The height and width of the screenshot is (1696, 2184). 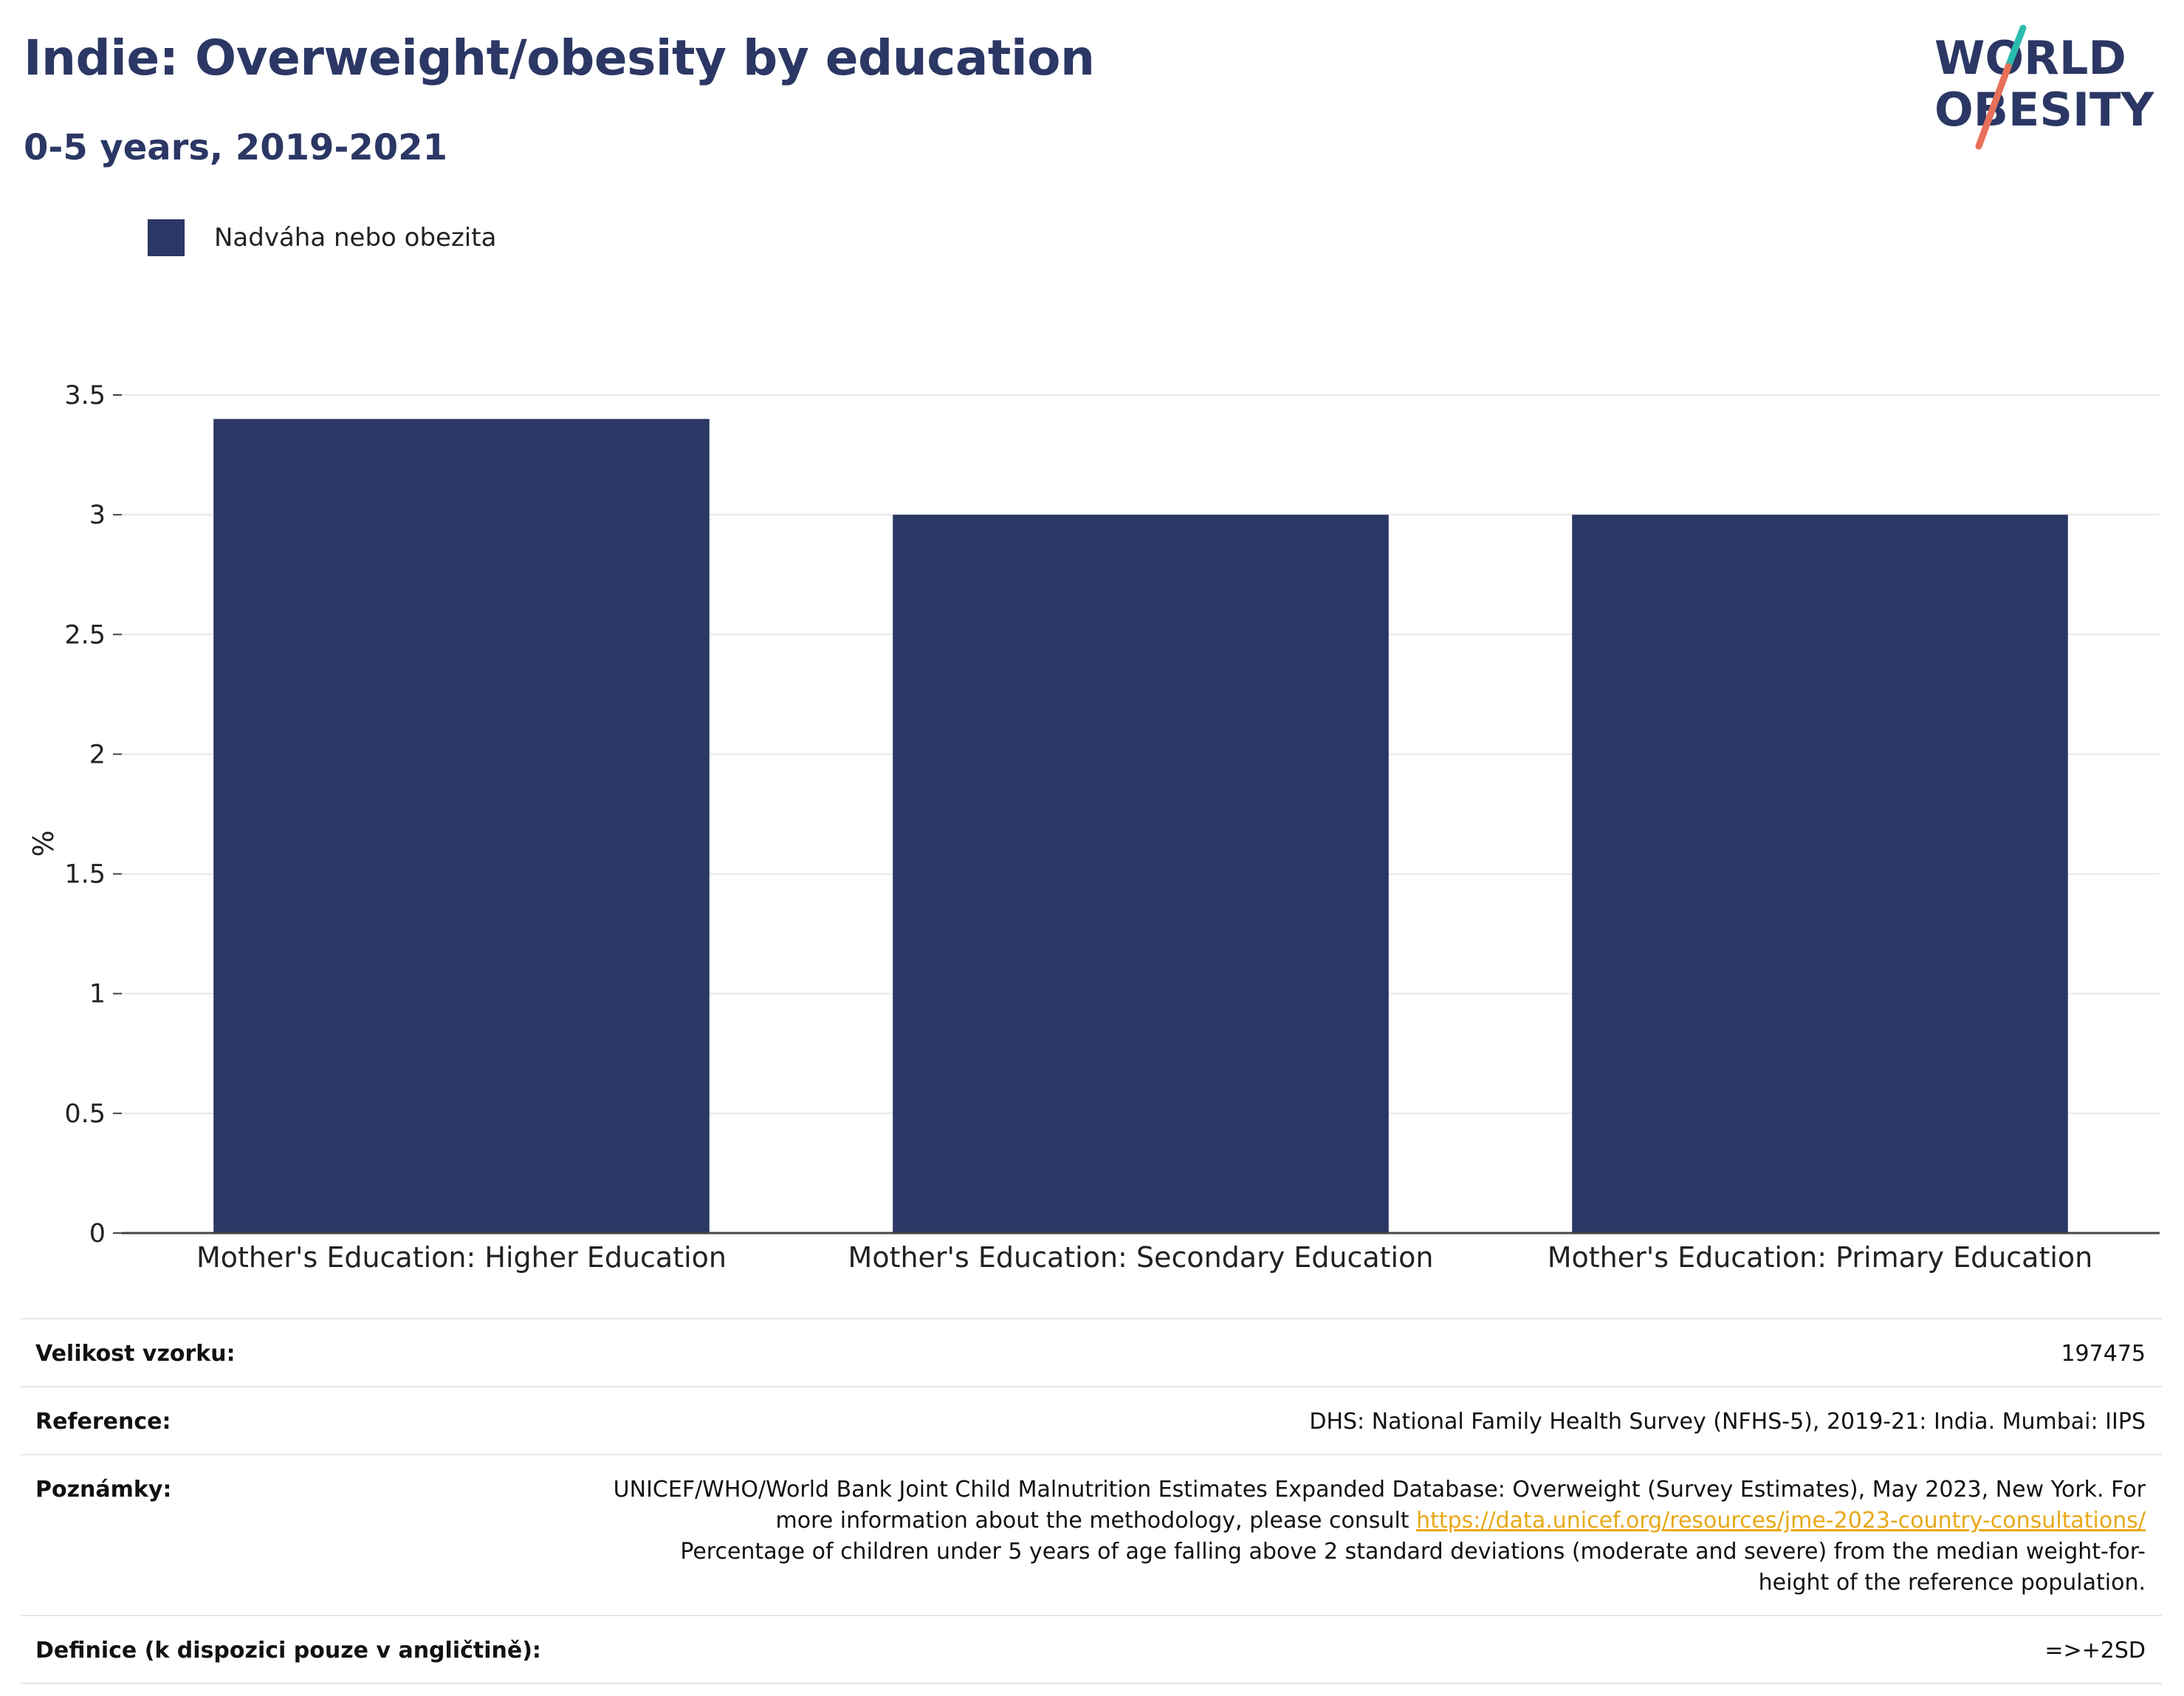 What do you see at coordinates (85, 635) in the screenshot?
I see `y-tick-label: 2.5` at bounding box center [85, 635].